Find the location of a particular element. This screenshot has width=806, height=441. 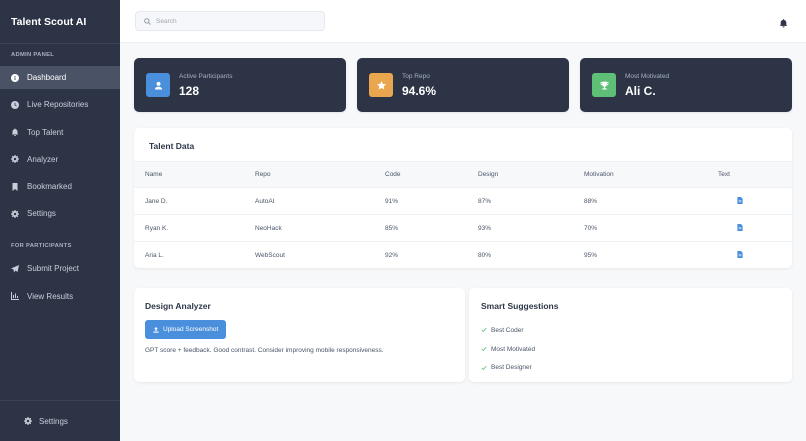

sidebar-item-view-results: View Results is located at coordinates (60, 296).